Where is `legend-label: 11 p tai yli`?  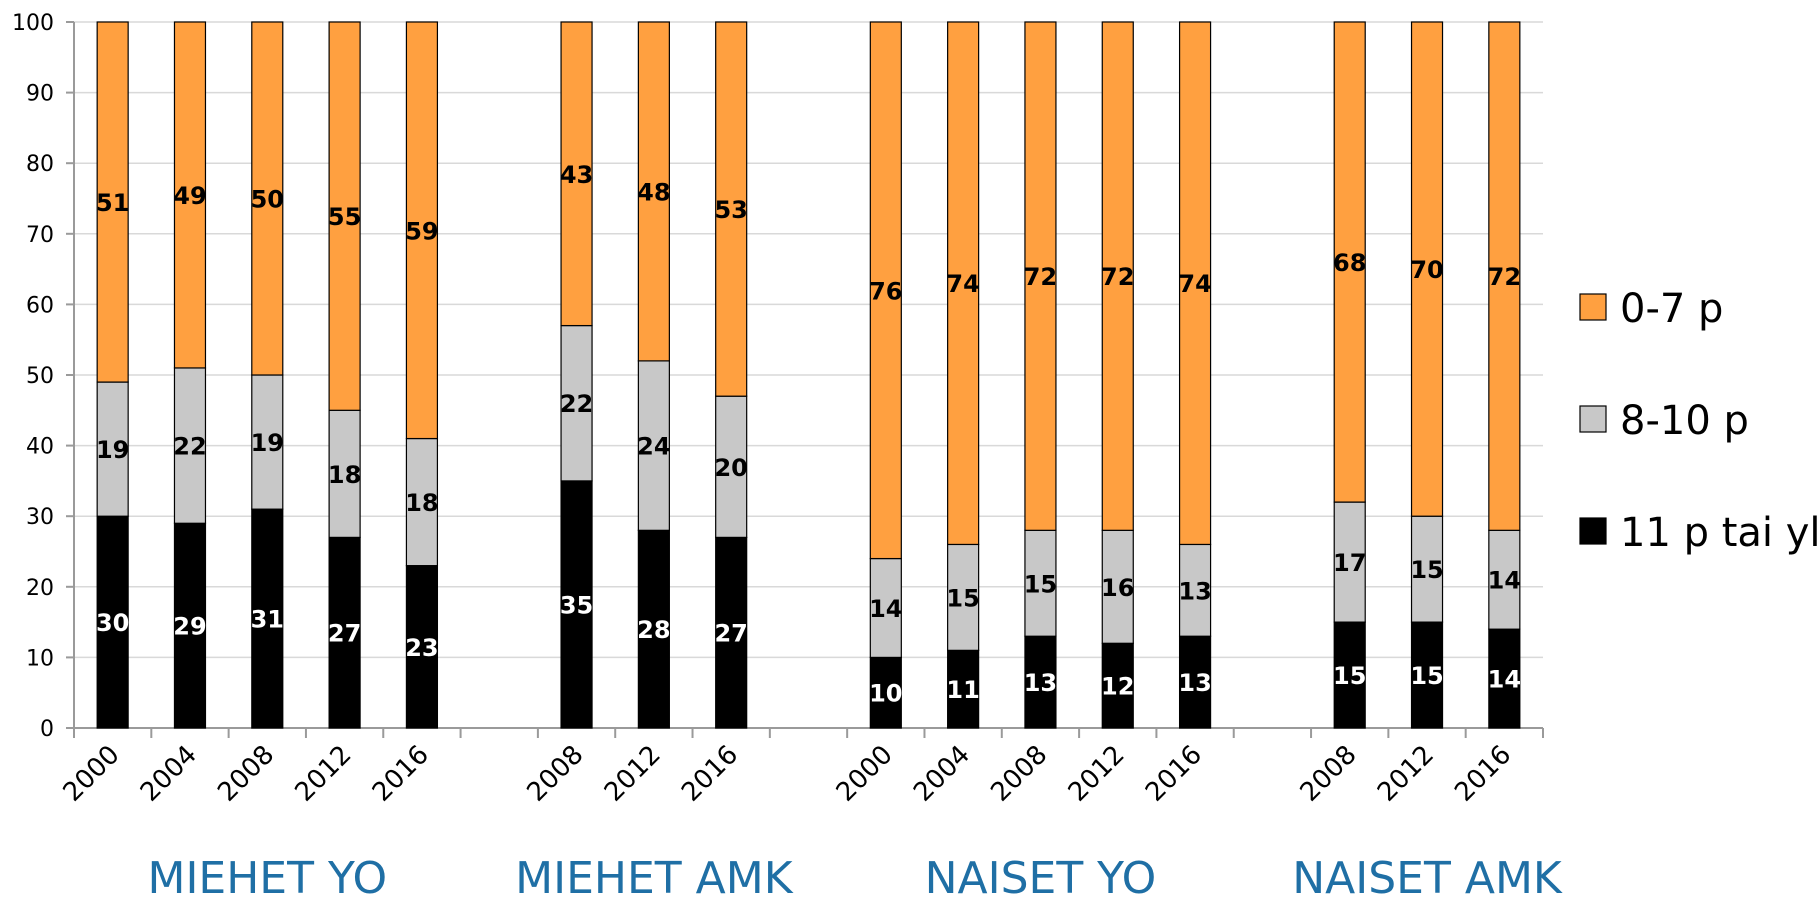 legend-label: 11 p tai yli is located at coordinates (1720, 533).